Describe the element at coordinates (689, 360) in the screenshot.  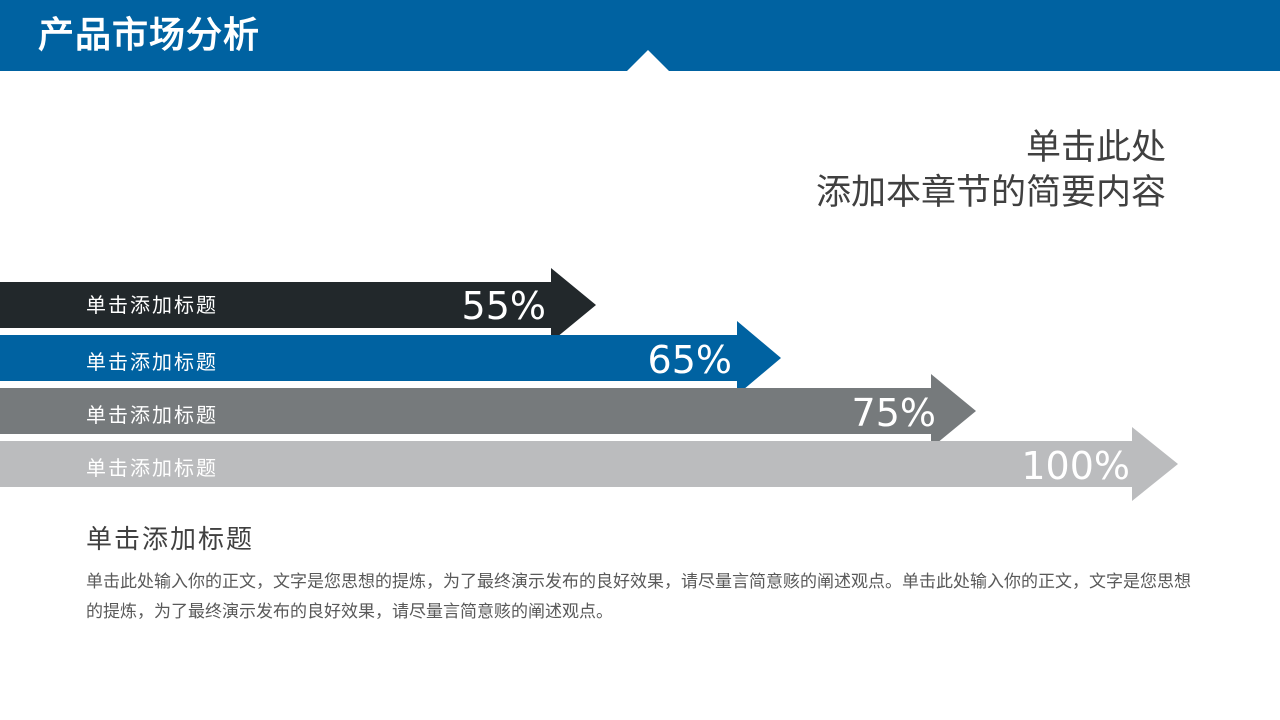
I see `bar-value-2: 65%` at that location.